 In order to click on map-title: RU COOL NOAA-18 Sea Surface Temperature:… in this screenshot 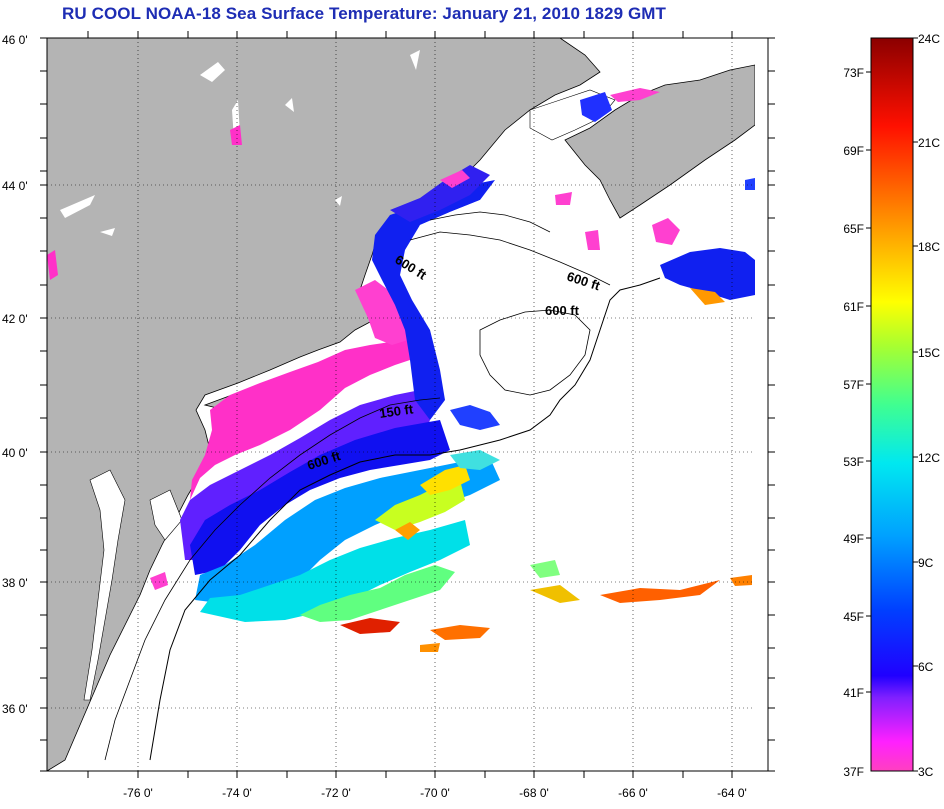, I will do `click(364, 13)`.